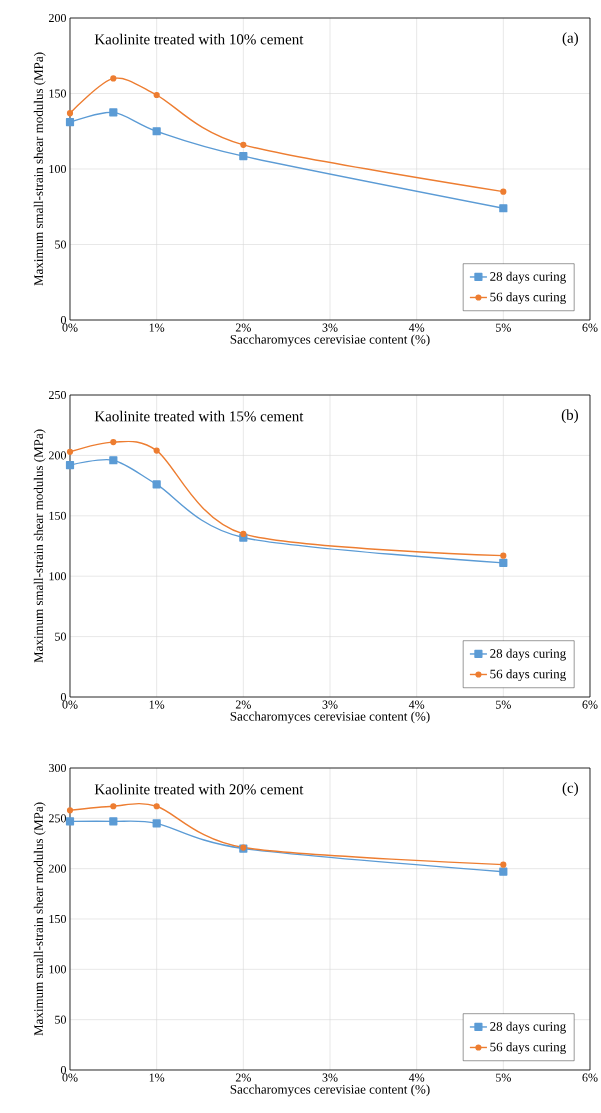 This screenshot has width=601, height=1113. What do you see at coordinates (199, 39) in the screenshot?
I see `text: Kaolinite treated with 10% cement` at bounding box center [199, 39].